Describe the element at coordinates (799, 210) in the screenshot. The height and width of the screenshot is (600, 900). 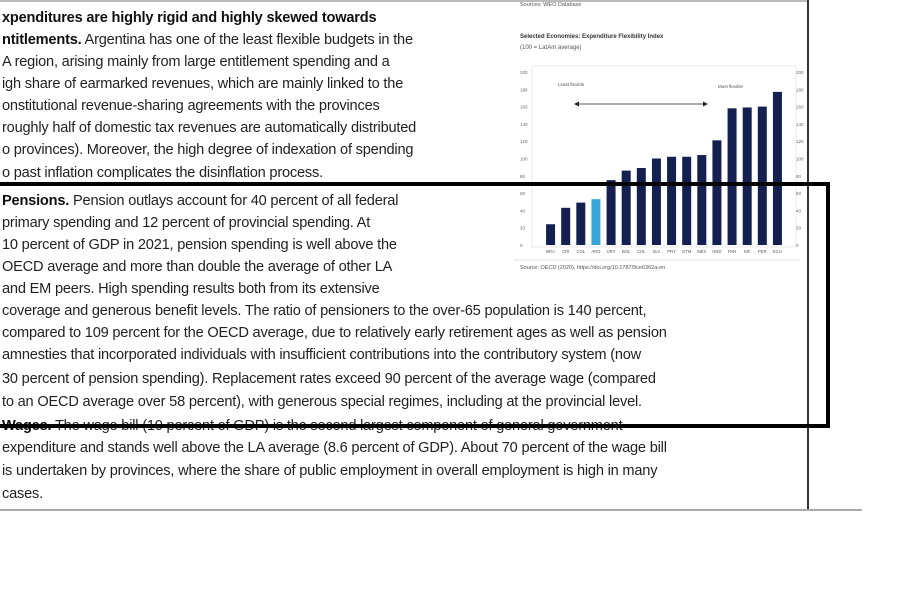
I see `y-tick-label-right: 40` at that location.